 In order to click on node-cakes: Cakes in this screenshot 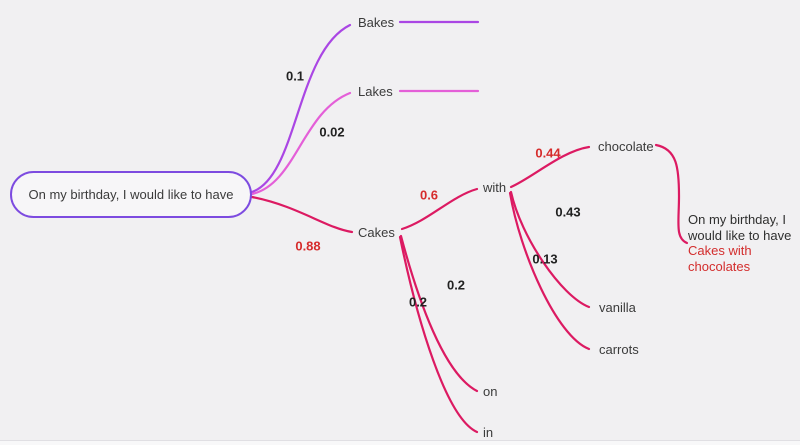, I will do `click(376, 232)`.